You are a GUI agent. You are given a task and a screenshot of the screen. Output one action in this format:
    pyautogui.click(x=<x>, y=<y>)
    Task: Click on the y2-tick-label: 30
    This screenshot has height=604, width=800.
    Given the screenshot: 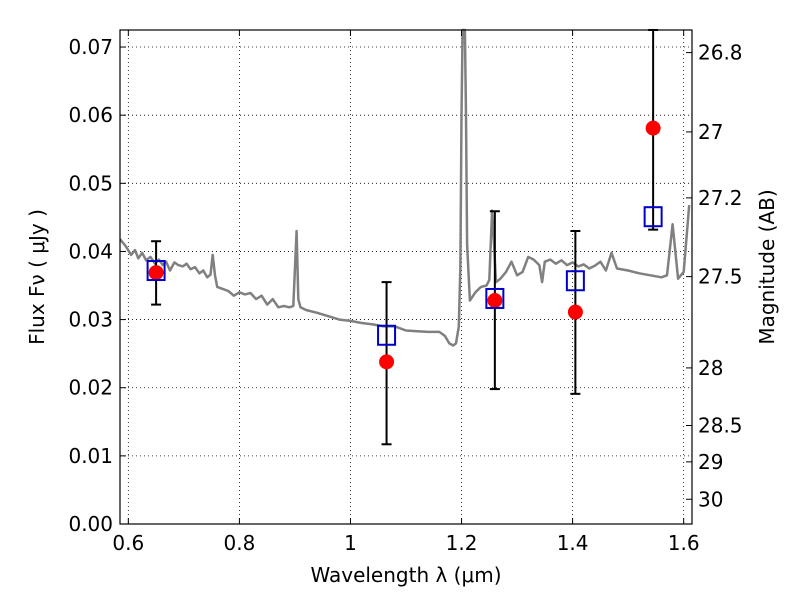 What is the action you would take?
    pyautogui.click(x=710, y=499)
    